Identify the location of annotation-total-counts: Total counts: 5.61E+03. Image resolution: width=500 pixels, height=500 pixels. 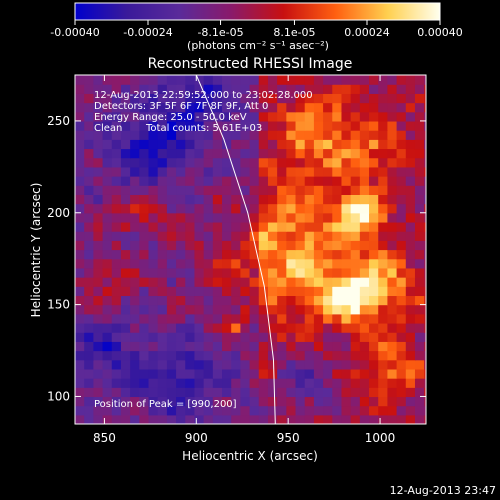
(203, 128).